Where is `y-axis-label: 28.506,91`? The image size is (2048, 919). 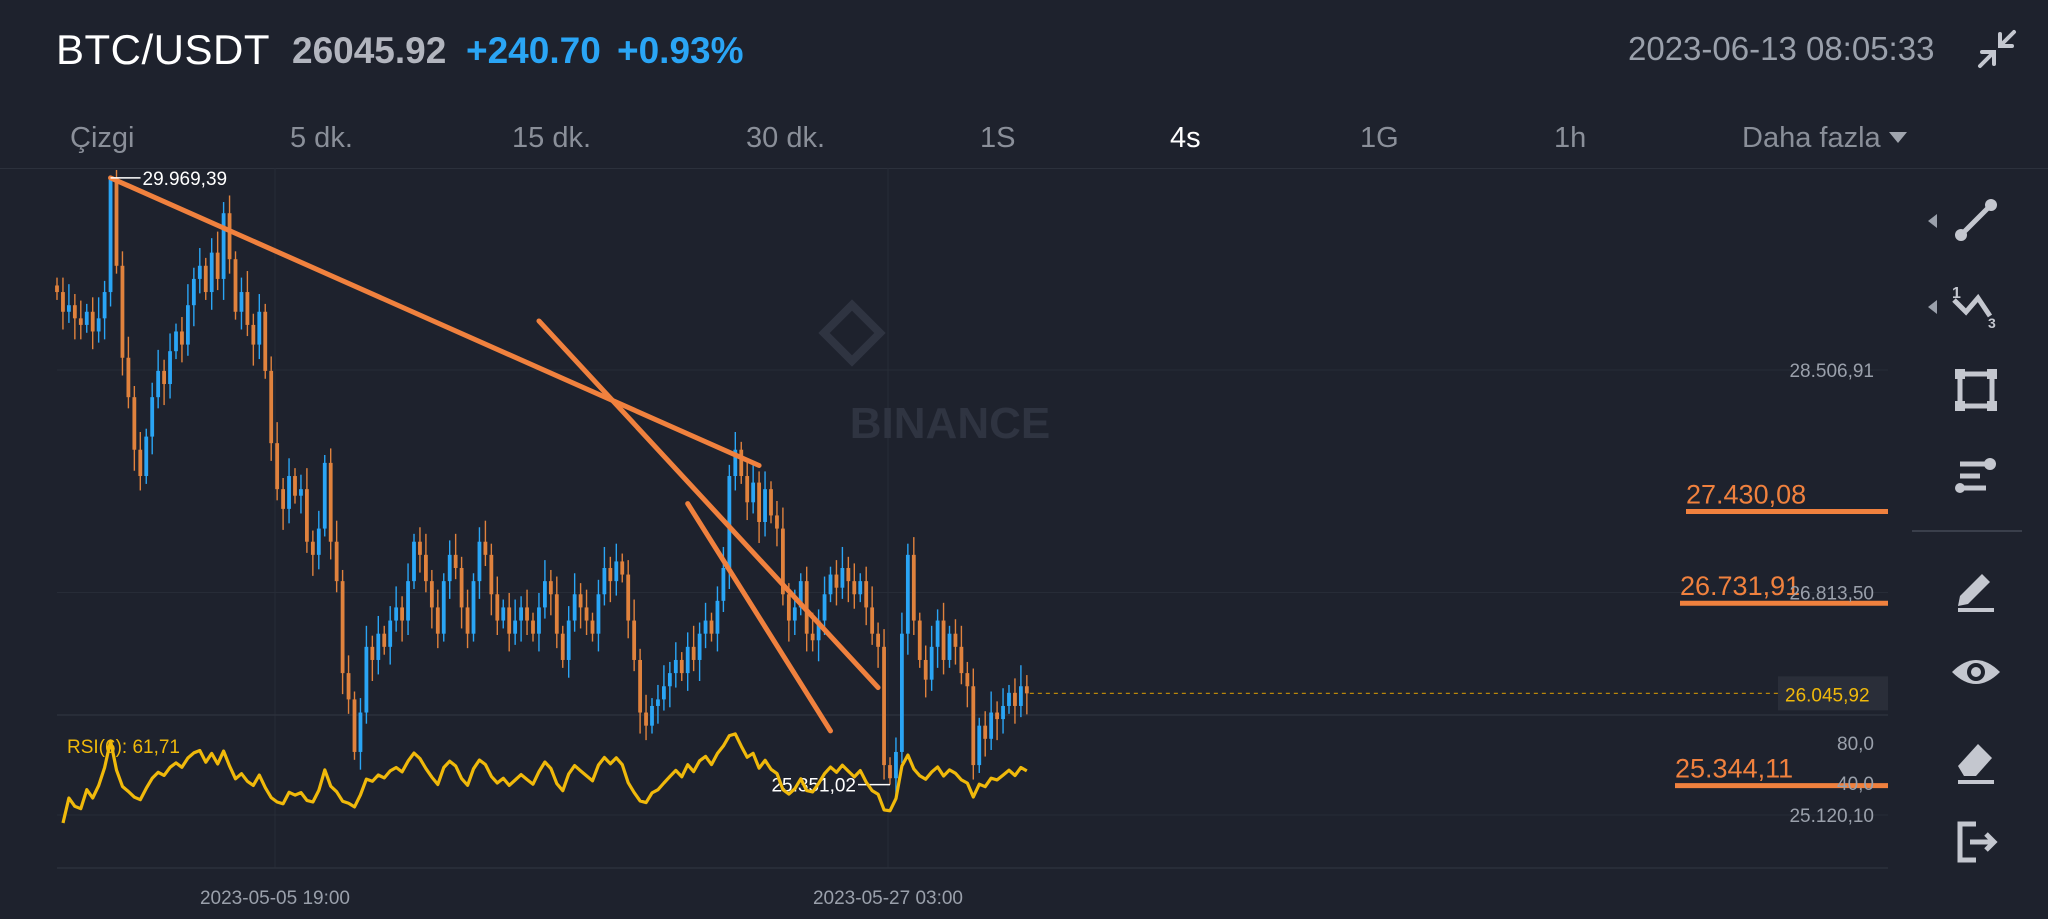 y-axis-label: 28.506,91 is located at coordinates (1831, 371).